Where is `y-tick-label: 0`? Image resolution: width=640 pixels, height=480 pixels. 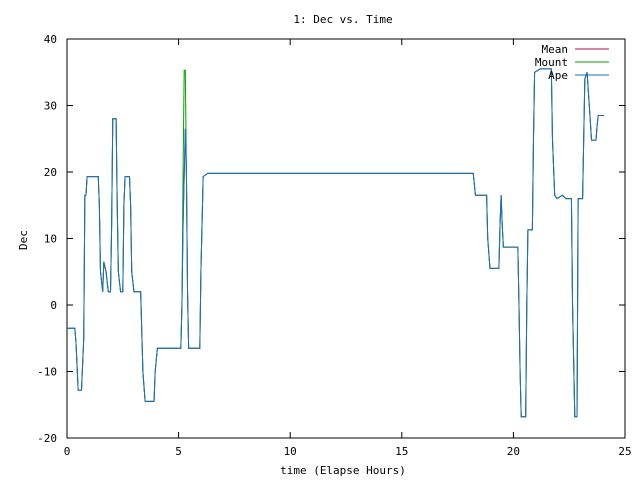
y-tick-label: 0 is located at coordinates (53, 305).